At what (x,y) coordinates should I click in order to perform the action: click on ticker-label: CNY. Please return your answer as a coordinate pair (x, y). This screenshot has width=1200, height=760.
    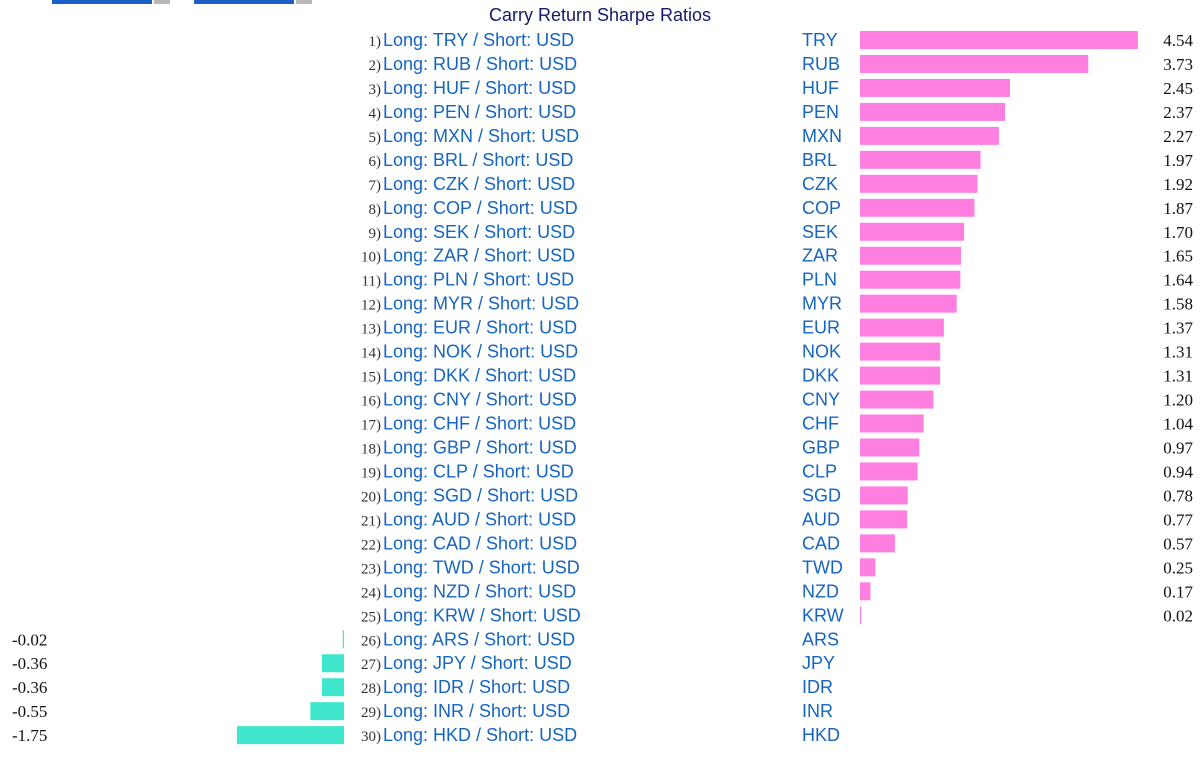
    Looking at the image, I should click on (821, 400).